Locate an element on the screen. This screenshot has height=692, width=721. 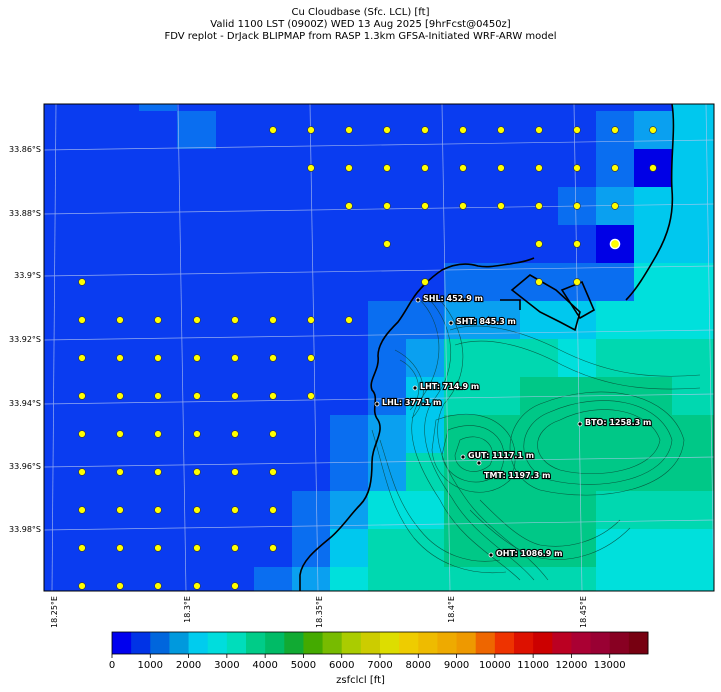
grid-point-marker-highlight is located at coordinates (615, 244).